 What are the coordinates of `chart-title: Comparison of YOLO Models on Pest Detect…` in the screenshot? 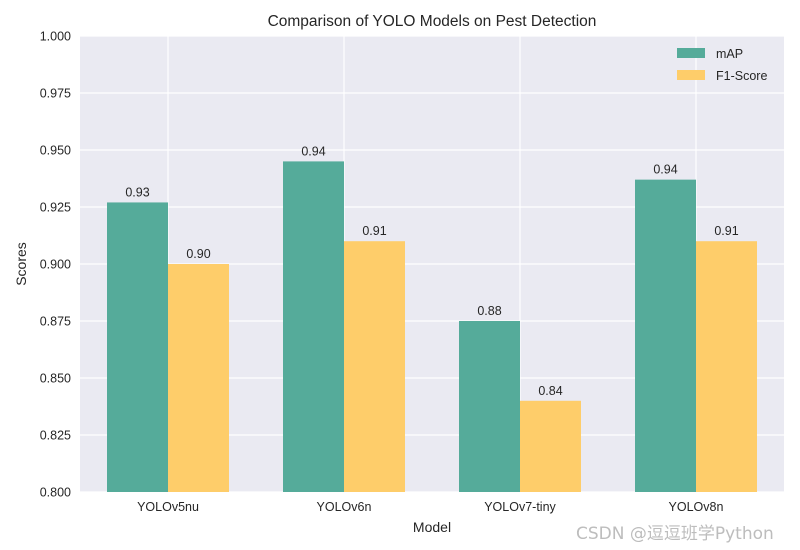 It's located at (432, 21).